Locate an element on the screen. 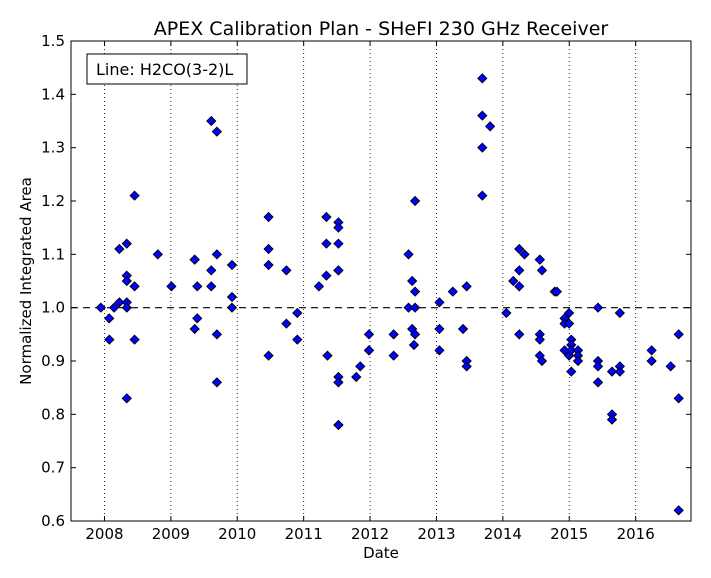  y-axis-label: Normalized Integrated Area is located at coordinates (26, 281).